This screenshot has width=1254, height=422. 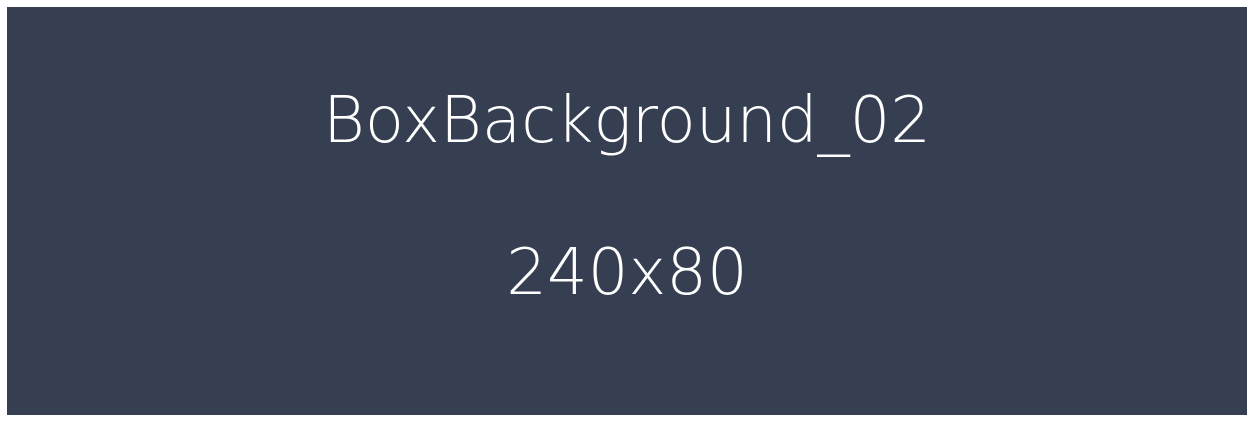 I want to click on box-name-label: BoxBackground_02, so click(x=627, y=121).